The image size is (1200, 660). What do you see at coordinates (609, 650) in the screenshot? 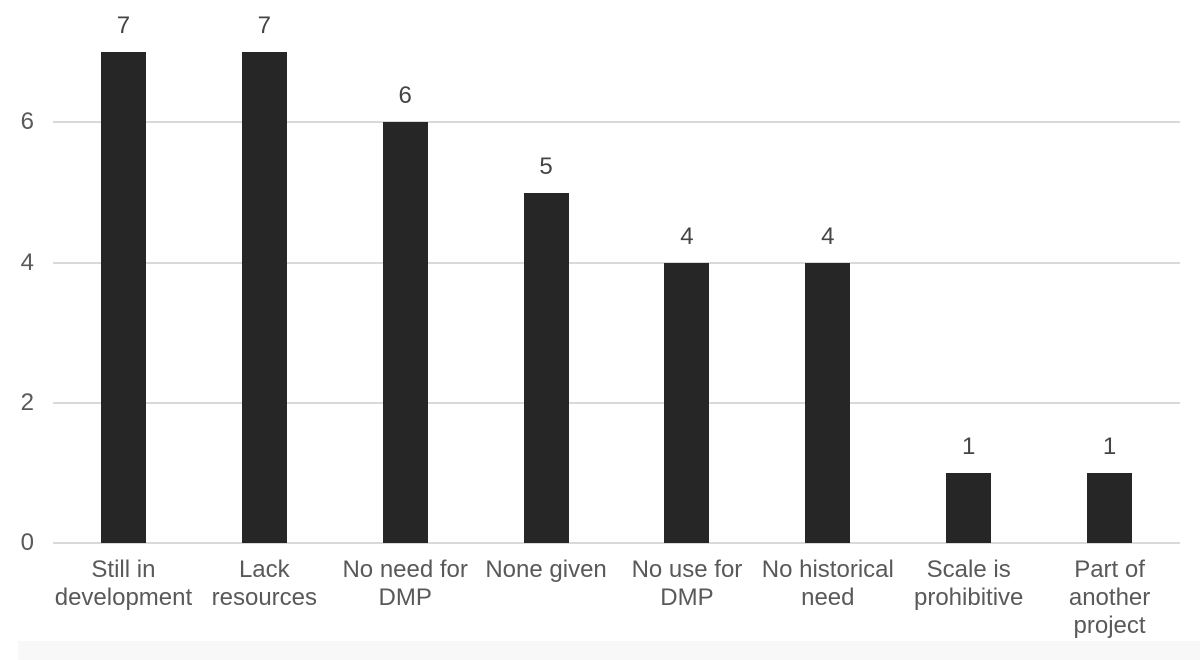
I see `page-edge-shadow` at bounding box center [609, 650].